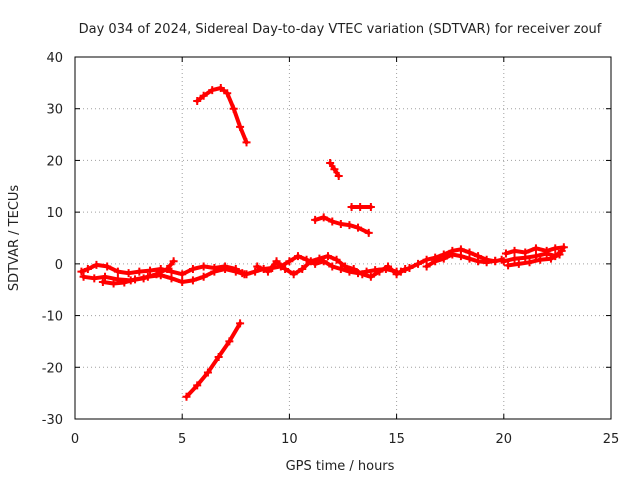 The image size is (640, 480). What do you see at coordinates (52, 420) in the screenshot?
I see `y-tick-label: -30` at bounding box center [52, 420].